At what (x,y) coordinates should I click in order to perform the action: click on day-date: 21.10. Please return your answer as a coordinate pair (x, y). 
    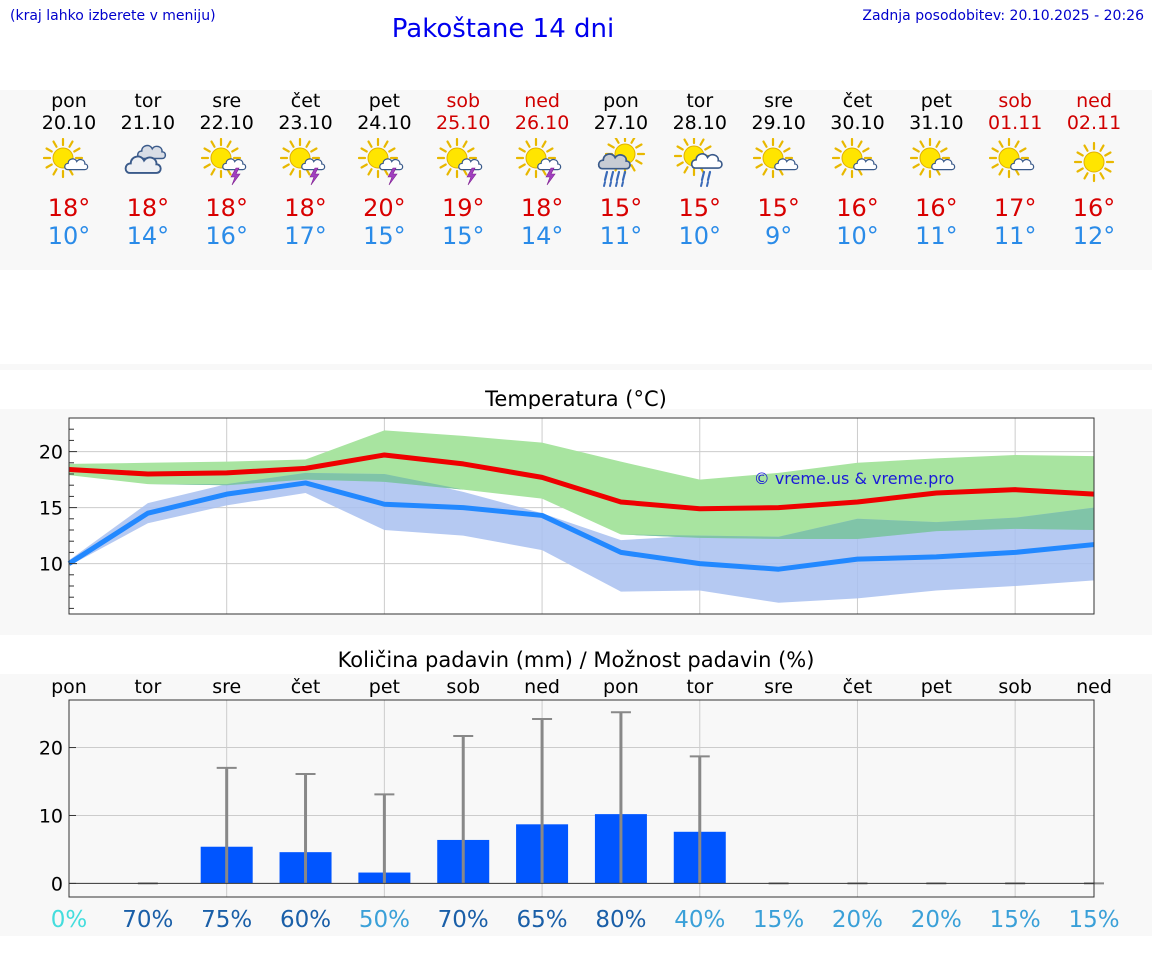
    Looking at the image, I should click on (148, 123).